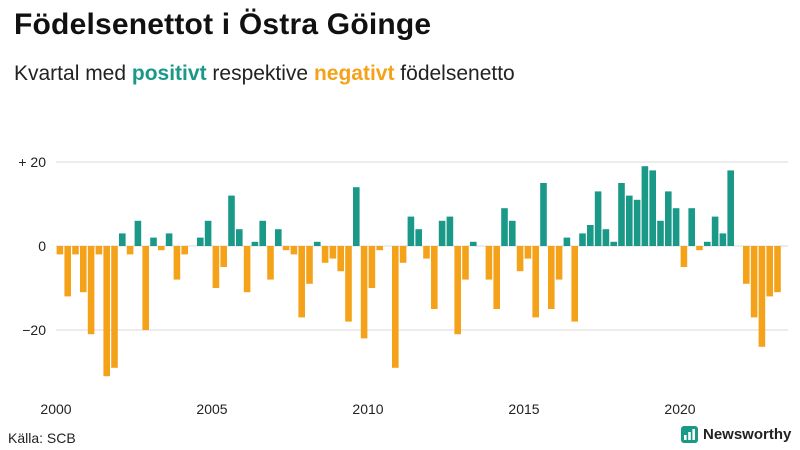 This screenshot has height=450, width=800. What do you see at coordinates (736, 434) in the screenshot?
I see `brand-logo: Newsworthy` at bounding box center [736, 434].